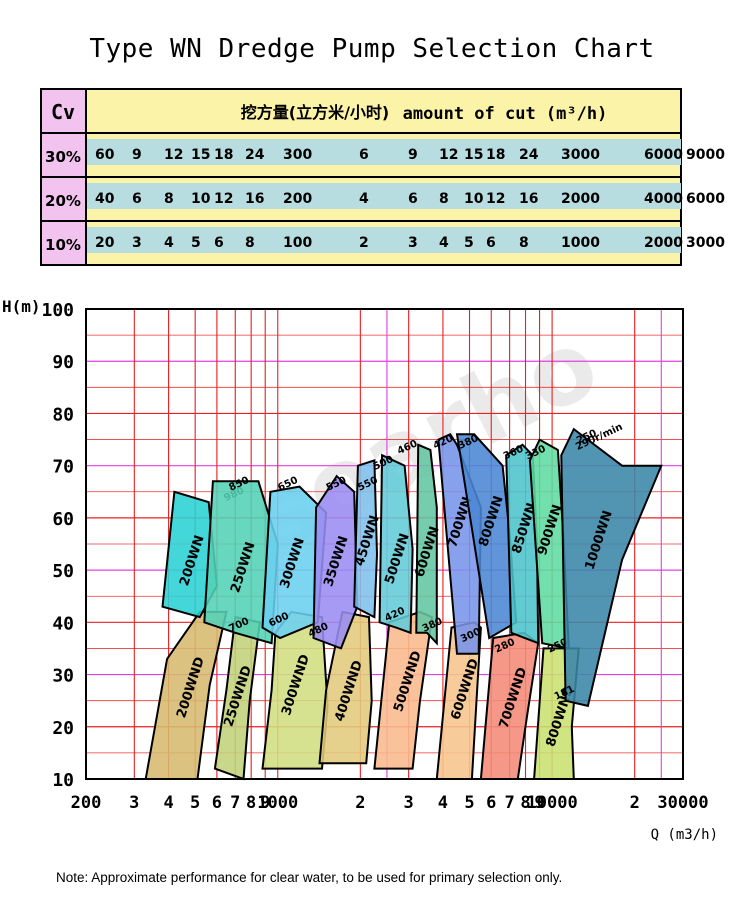 The width and height of the screenshot is (744, 900). I want to click on cv-cell: 24, so click(255, 155).